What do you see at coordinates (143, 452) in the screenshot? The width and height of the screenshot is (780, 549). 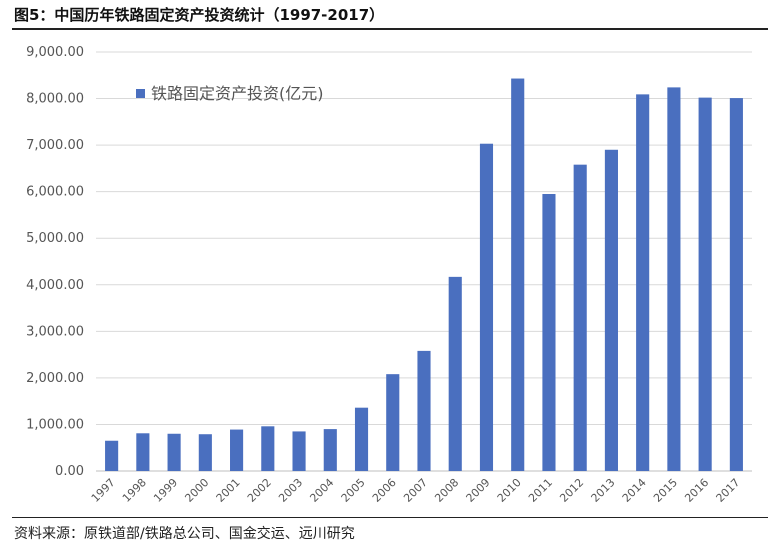 I see `bar-1998` at bounding box center [143, 452].